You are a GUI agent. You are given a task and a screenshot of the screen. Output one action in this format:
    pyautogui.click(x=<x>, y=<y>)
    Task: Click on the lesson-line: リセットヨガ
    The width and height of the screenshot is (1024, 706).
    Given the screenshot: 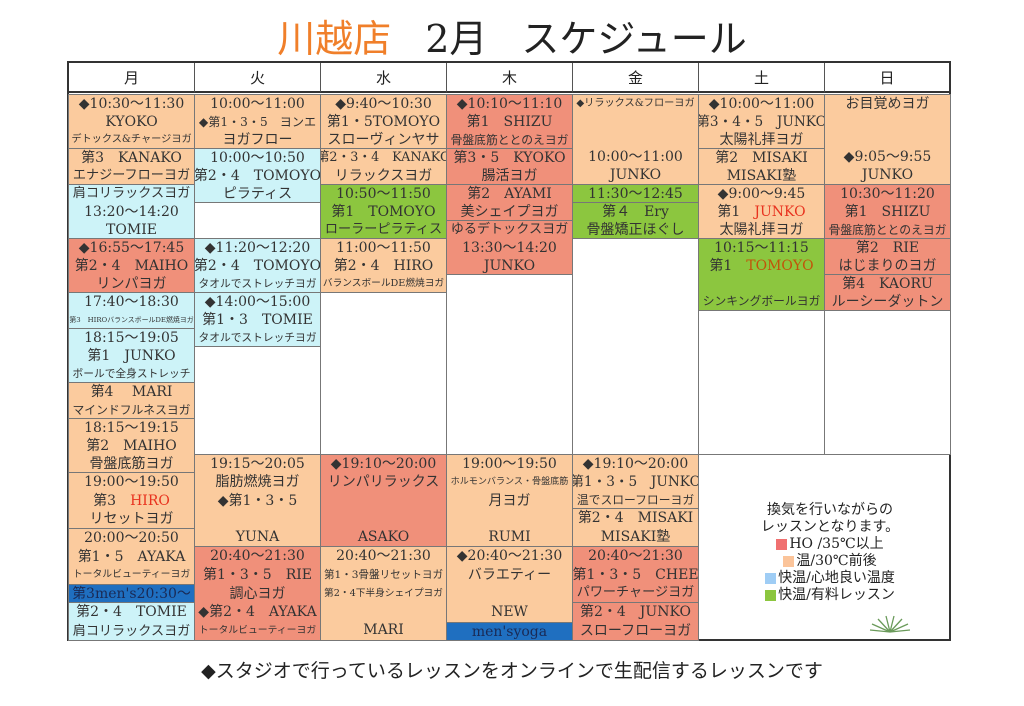 What is the action you would take?
    pyautogui.click(x=132, y=519)
    